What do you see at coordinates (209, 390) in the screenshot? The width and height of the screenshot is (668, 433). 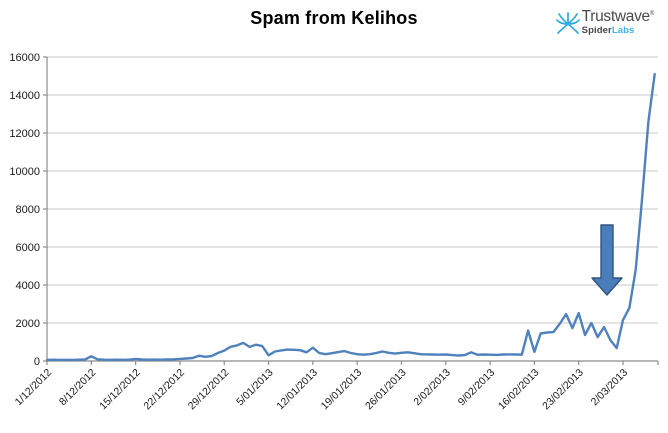 I see `x-tick-label: 29/12/2012` at bounding box center [209, 390].